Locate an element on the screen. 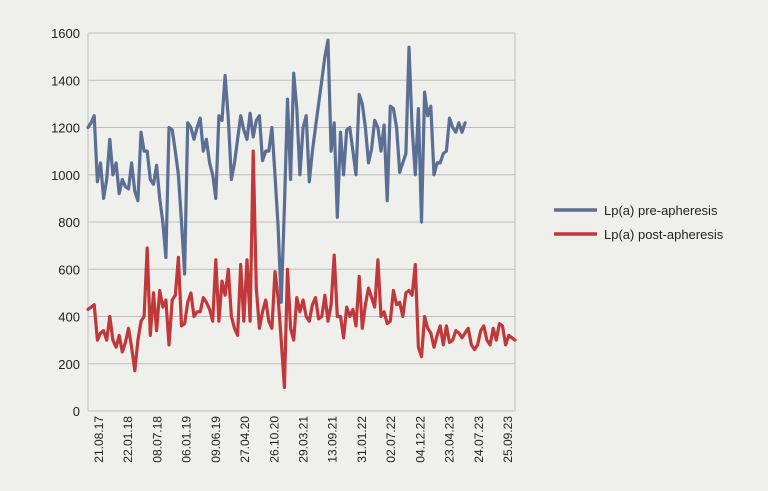  x-tick-label: 06.01.19 is located at coordinates (187, 439).